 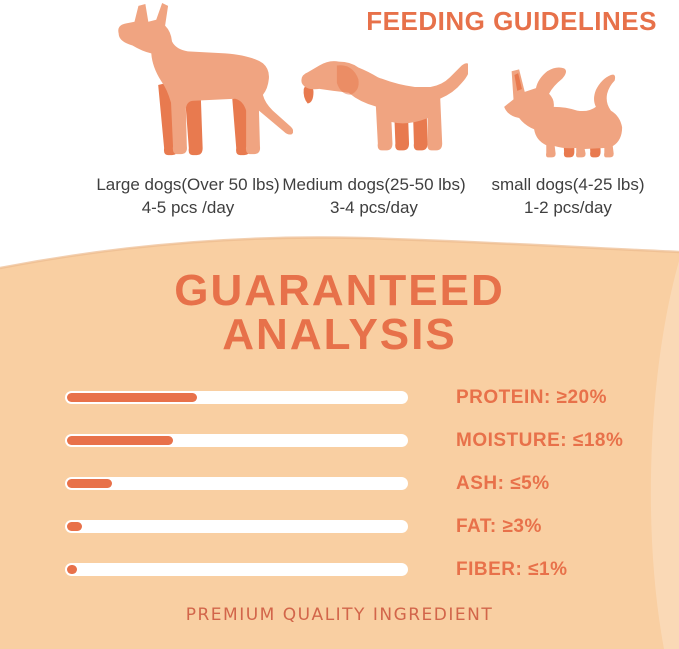 I want to click on dog-serving-label: 3-4 pcs/day, so click(x=374, y=207).